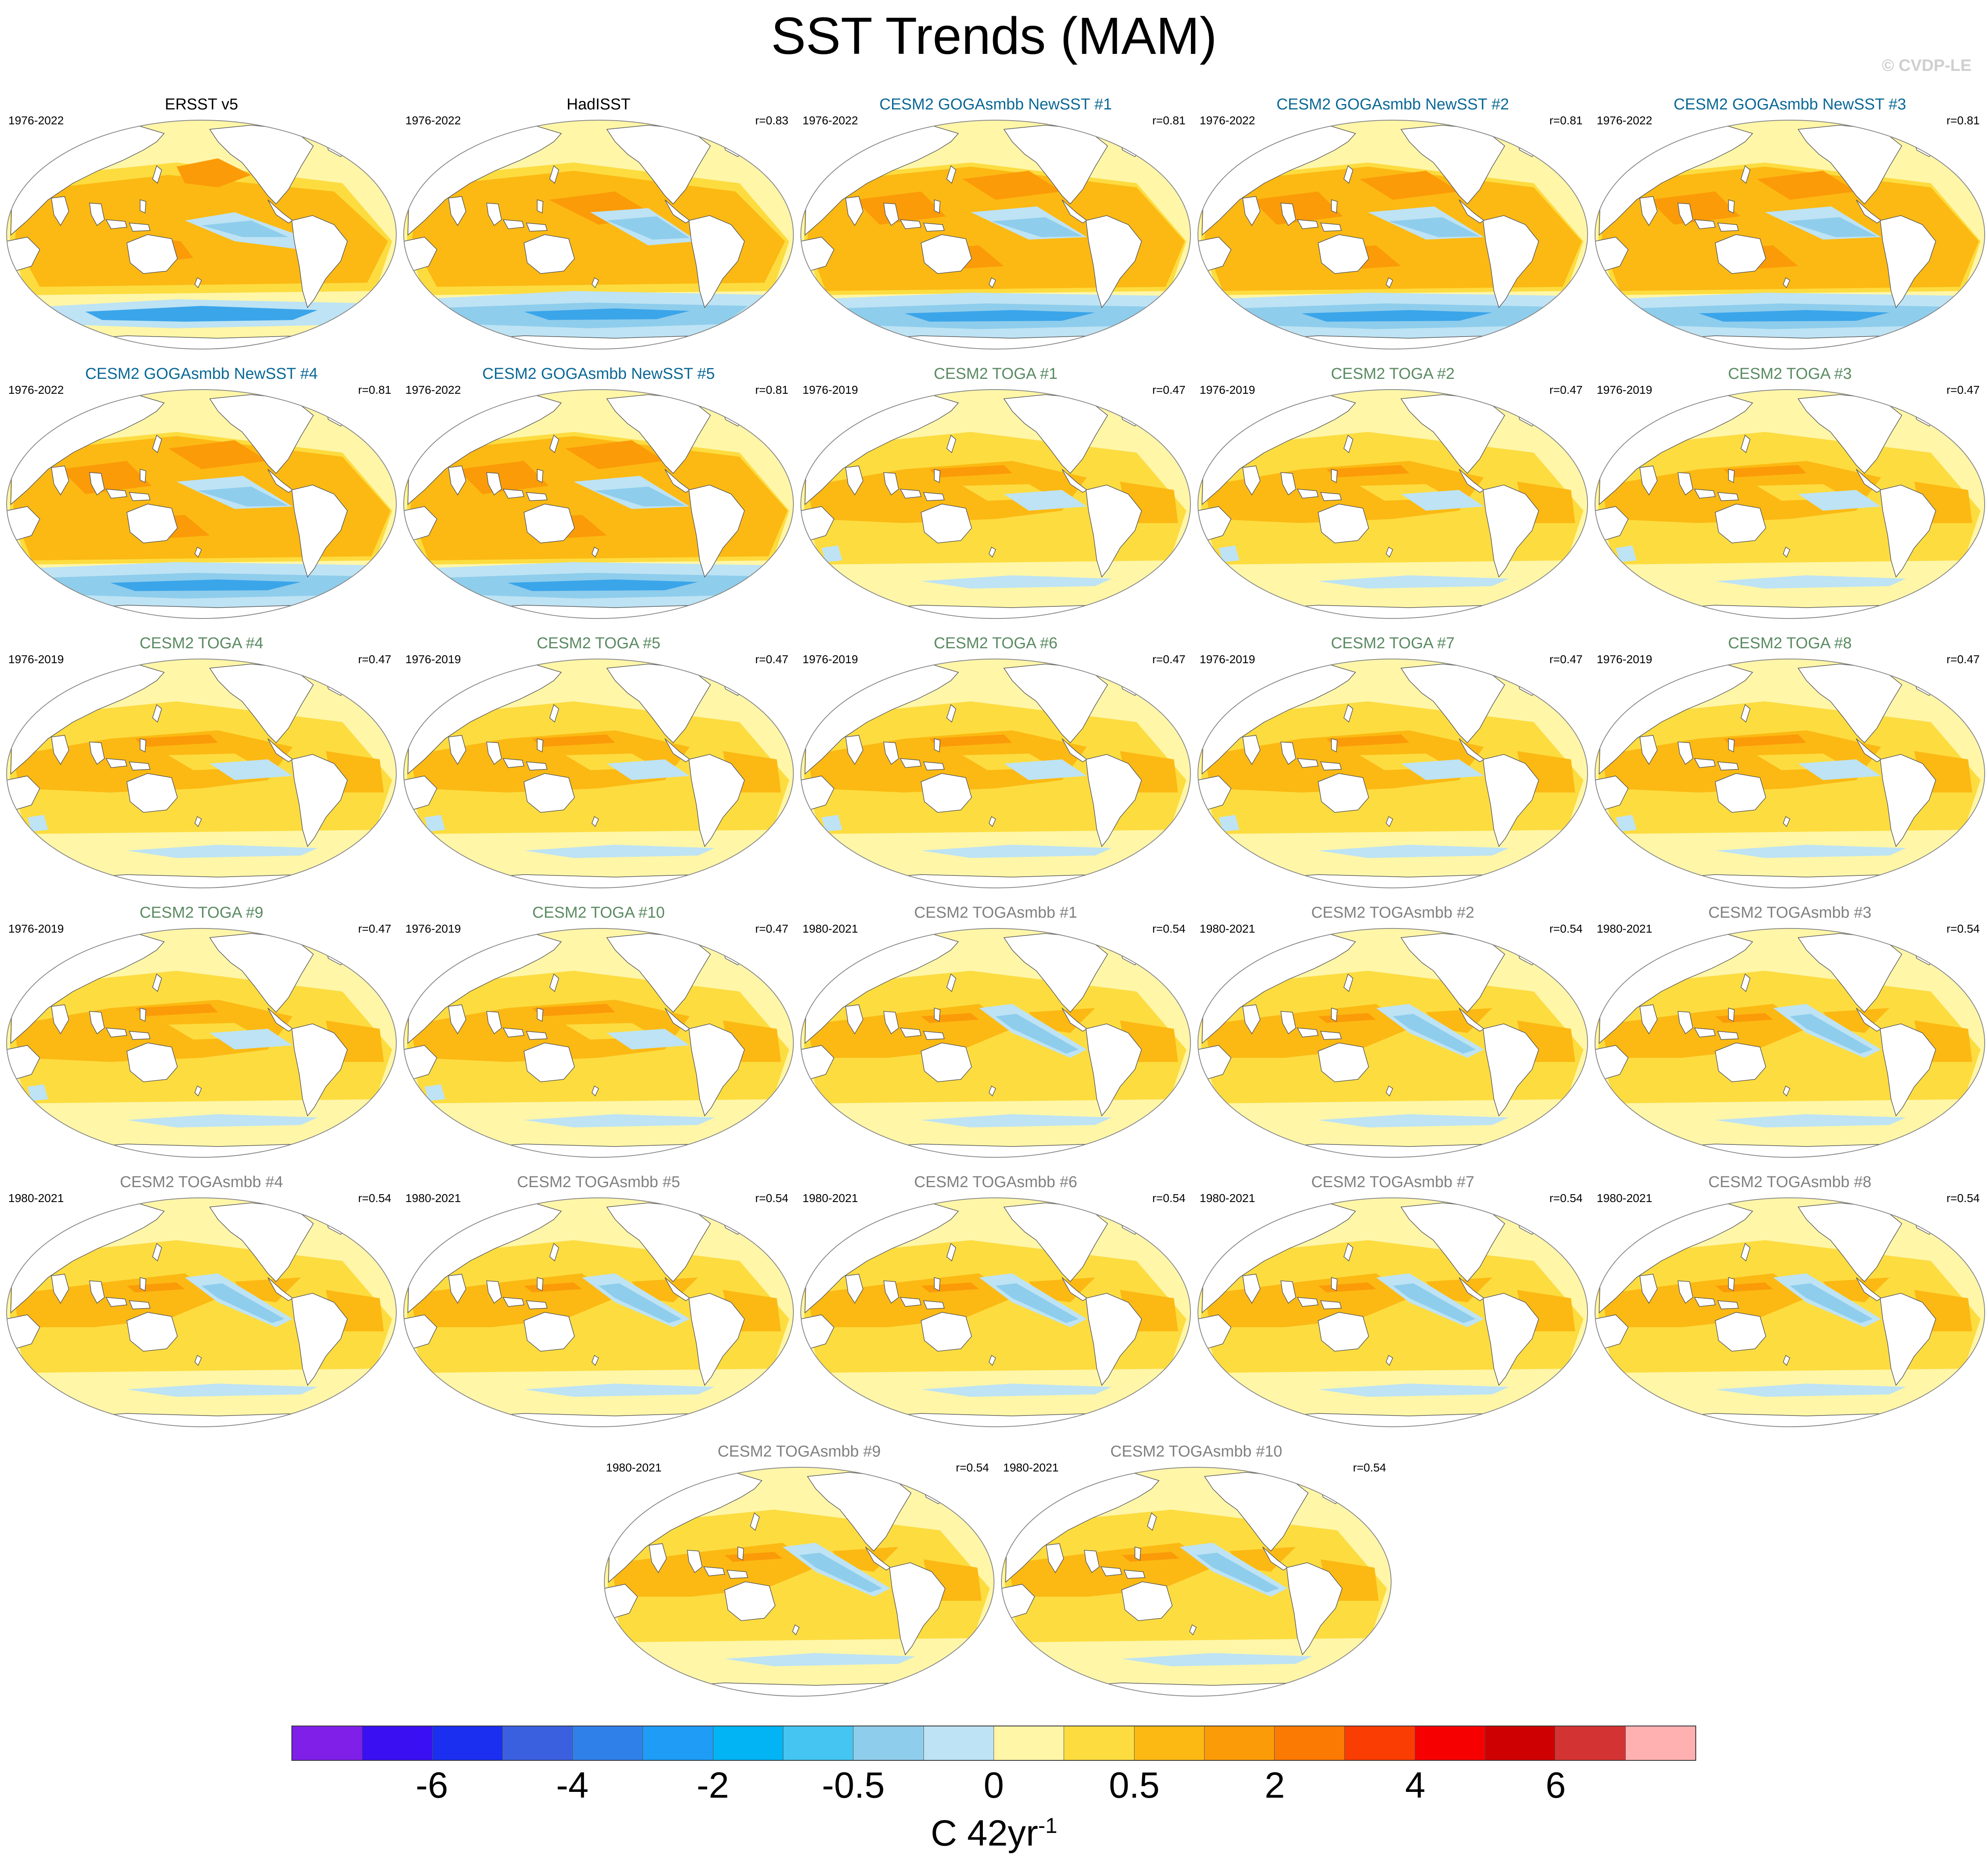  What do you see at coordinates (1037, 1303) in the screenshot?
I see `trend-contour-cool-mid` at bounding box center [1037, 1303].